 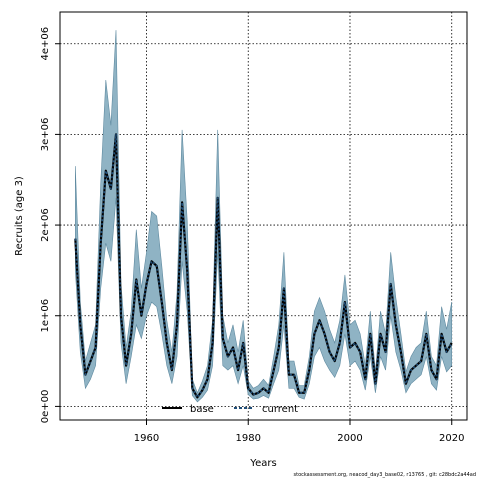 What do you see at coordinates (19, 216) in the screenshot?
I see `y-axis-title: Recruits (age 3)` at bounding box center [19, 216].